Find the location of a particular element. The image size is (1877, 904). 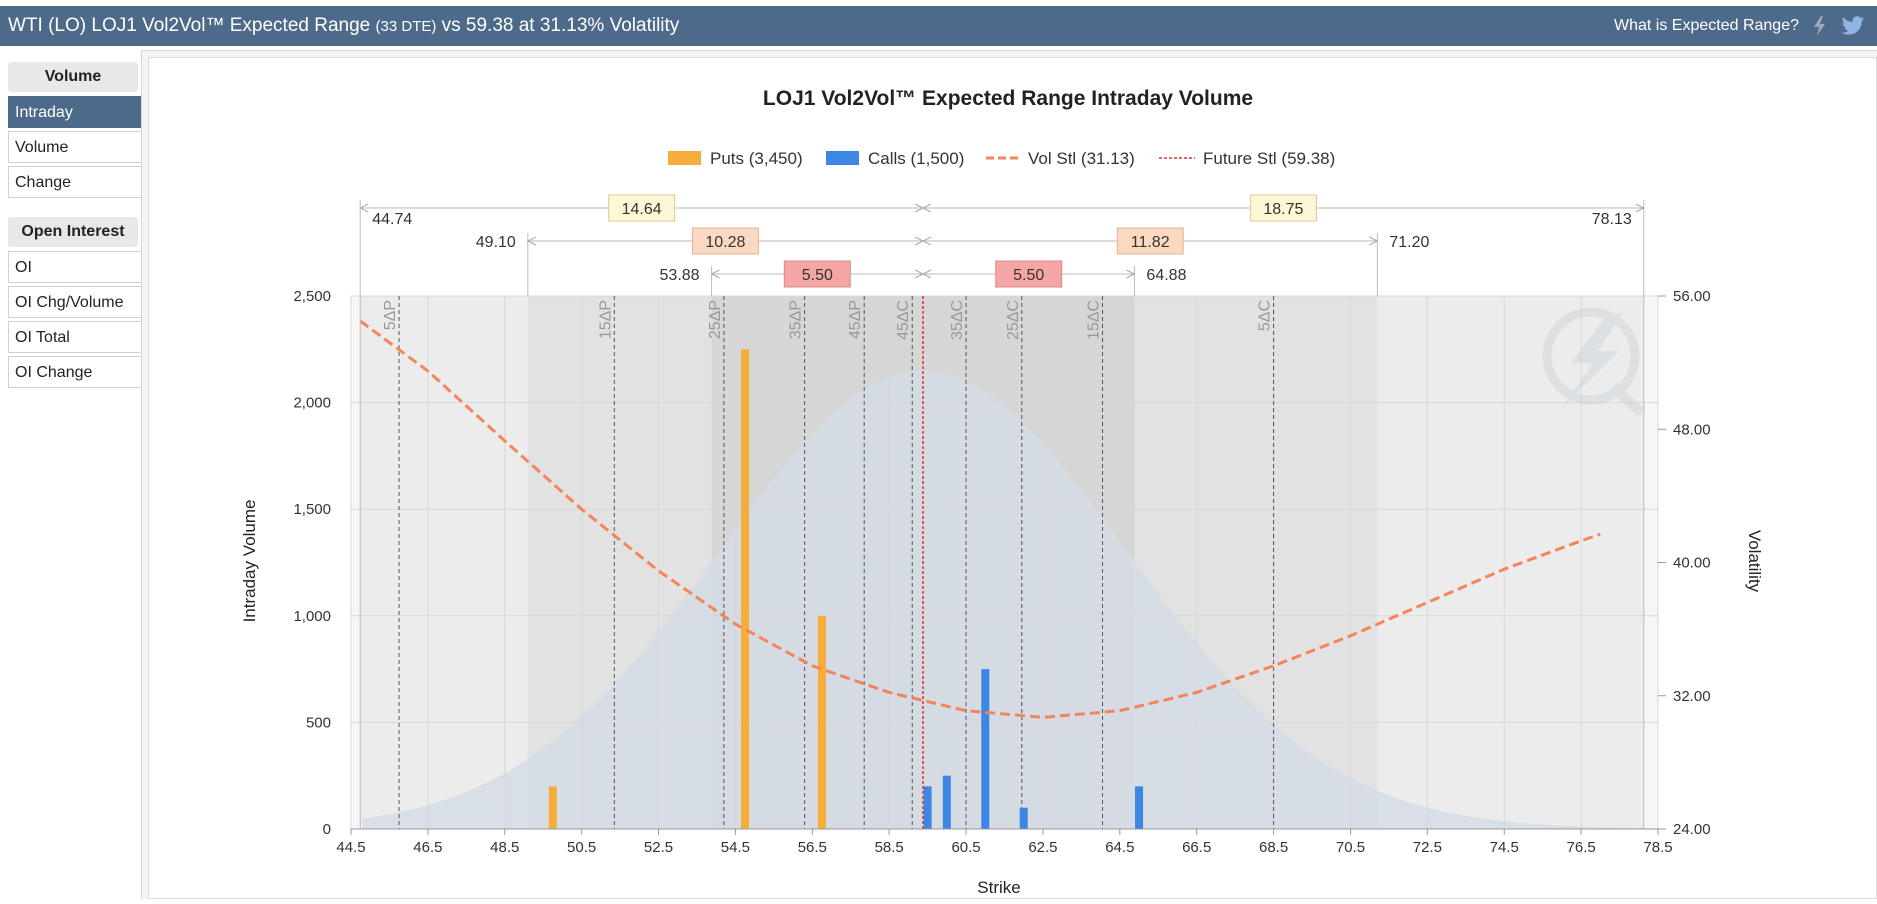

sidebar-item-oi-change: OI Change is located at coordinates (74, 372).